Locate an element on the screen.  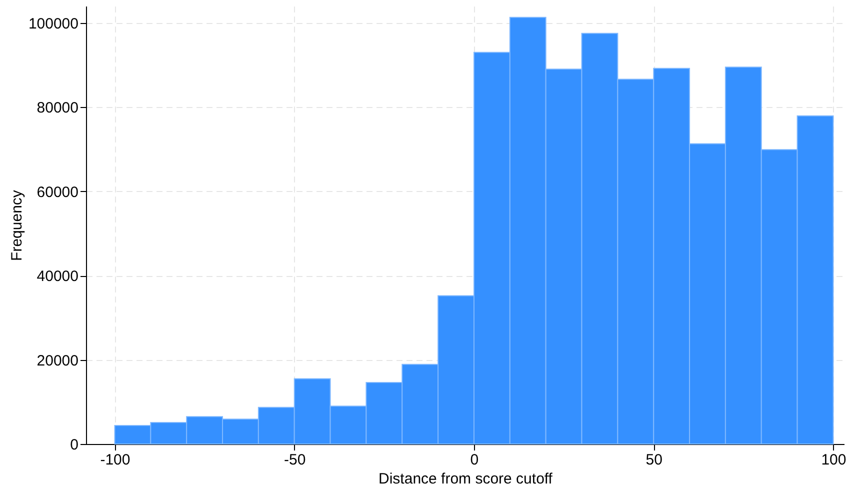
x-tick-label: 0 is located at coordinates (474, 460).